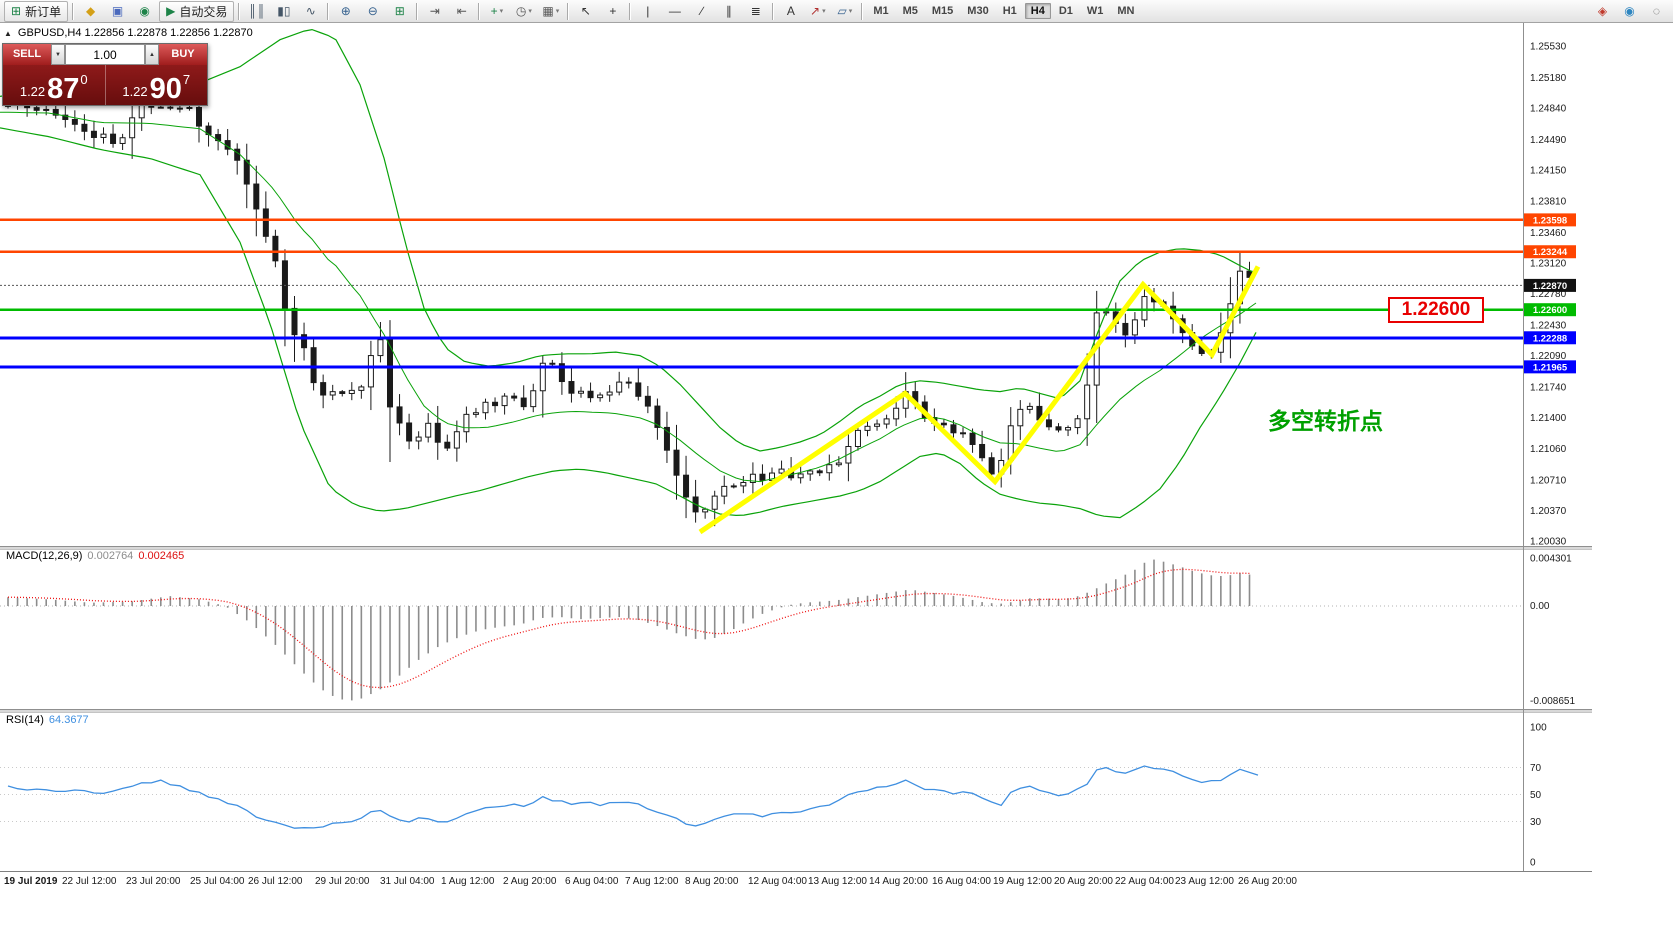 The width and height of the screenshot is (1673, 950). I want to click on svg-text: 70, so click(1536, 768).